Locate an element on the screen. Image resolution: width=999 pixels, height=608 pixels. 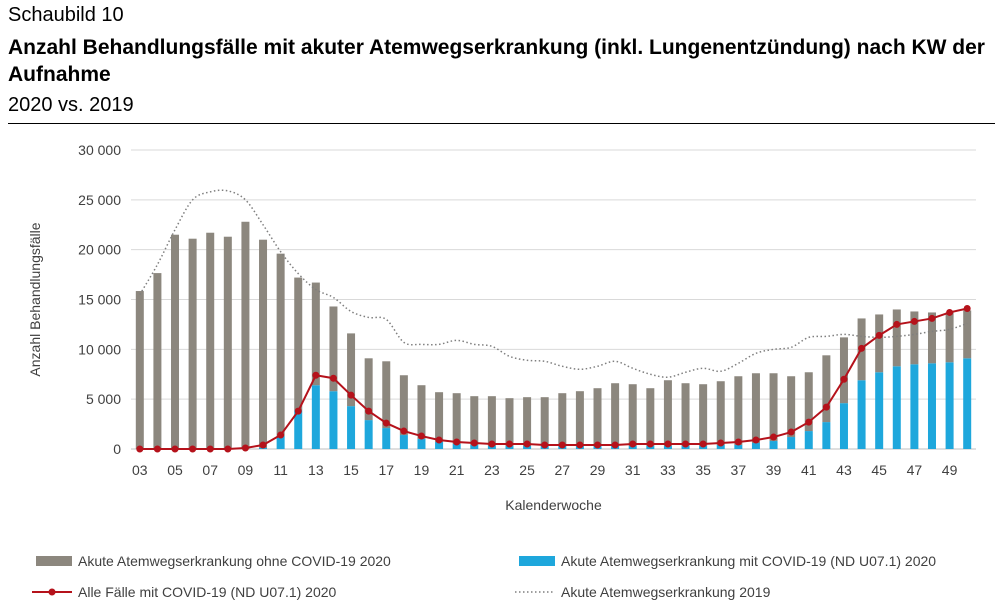
legend-swatch-ohne-covid is located at coordinates (54, 561).